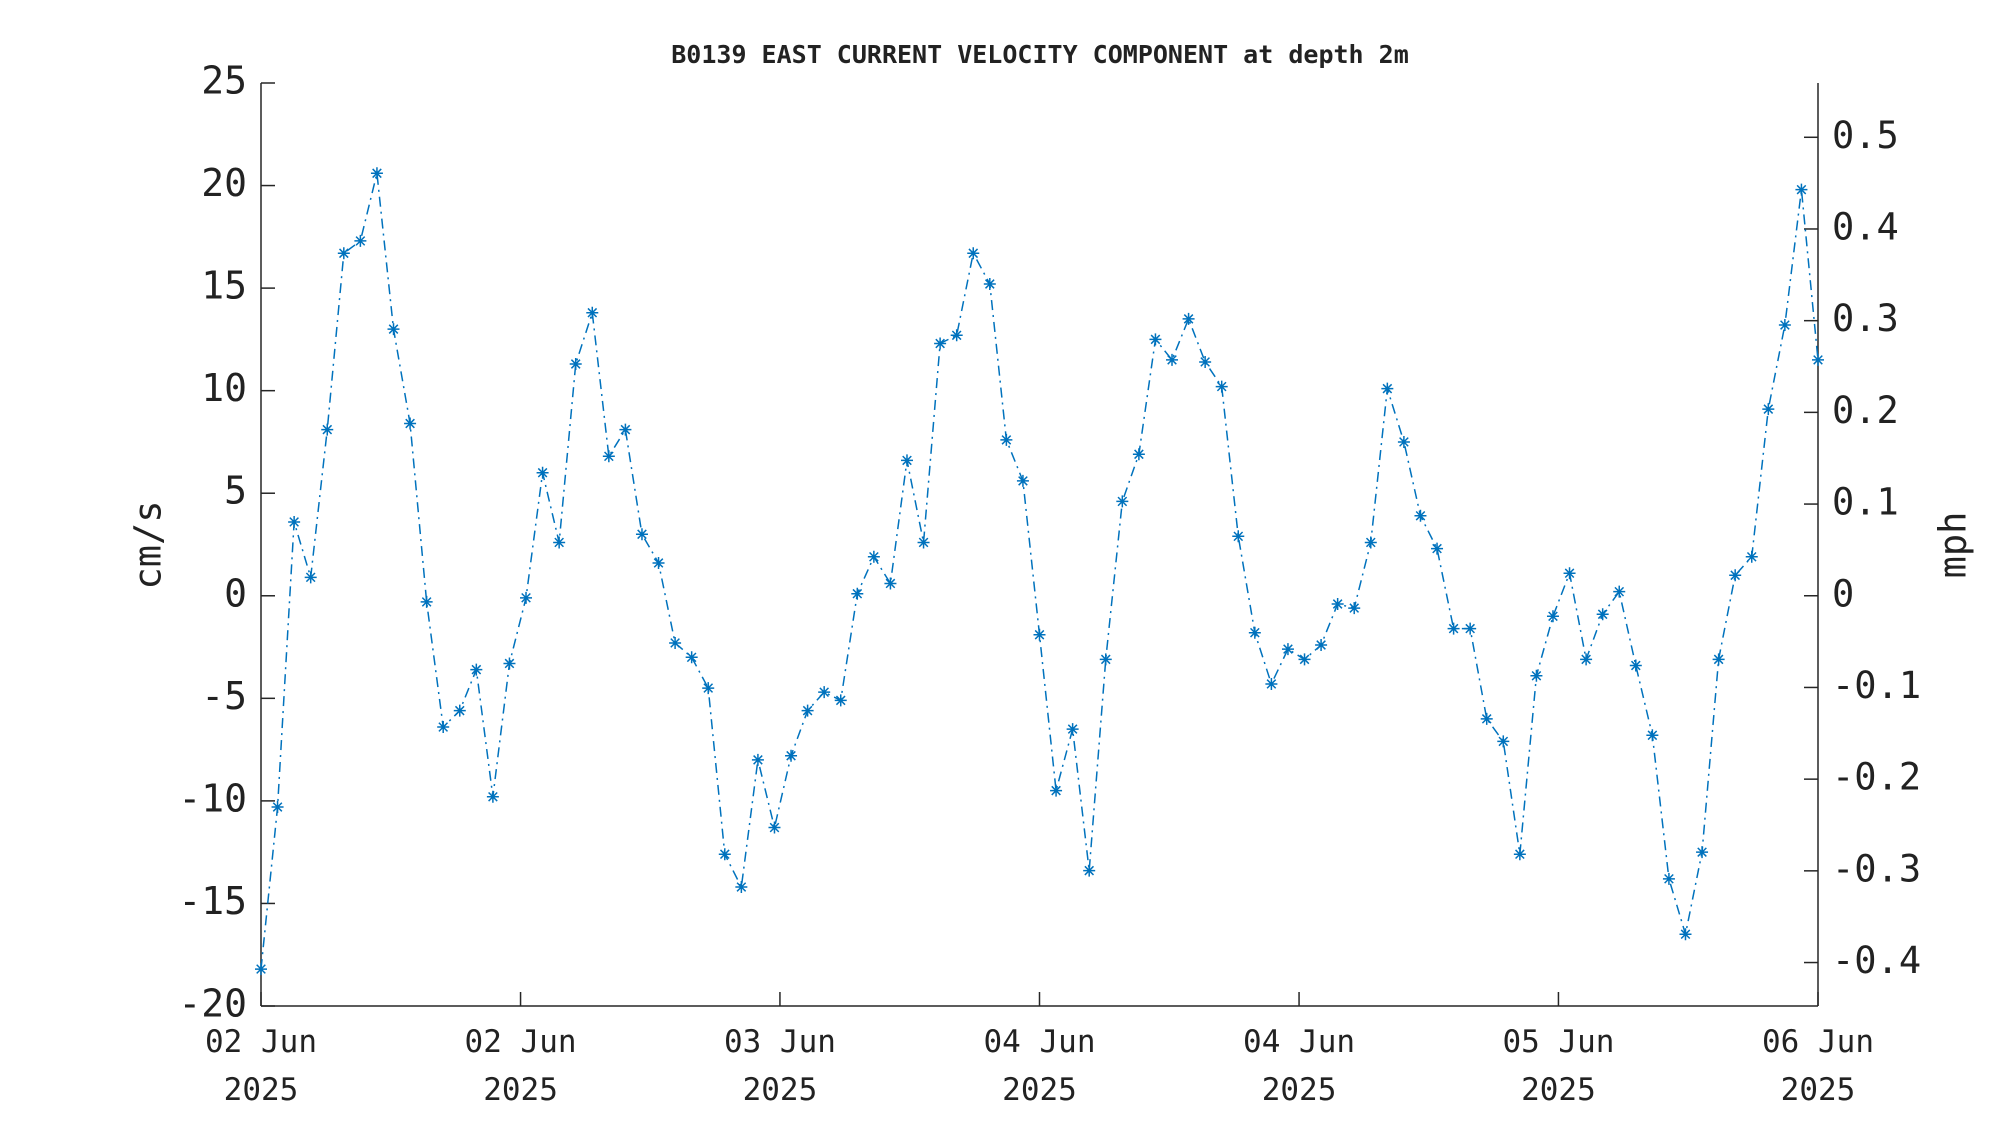 The height and width of the screenshot is (1125, 2000). Describe the element at coordinates (235, 491) in the screenshot. I see `y-tick-label: 5` at that location.